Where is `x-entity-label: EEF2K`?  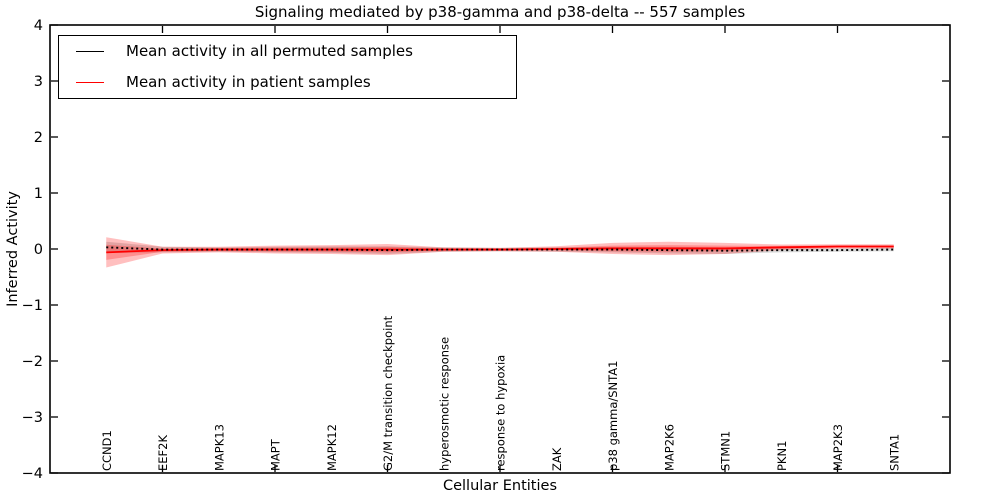
x-entity-label: EEF2K is located at coordinates (163, 453).